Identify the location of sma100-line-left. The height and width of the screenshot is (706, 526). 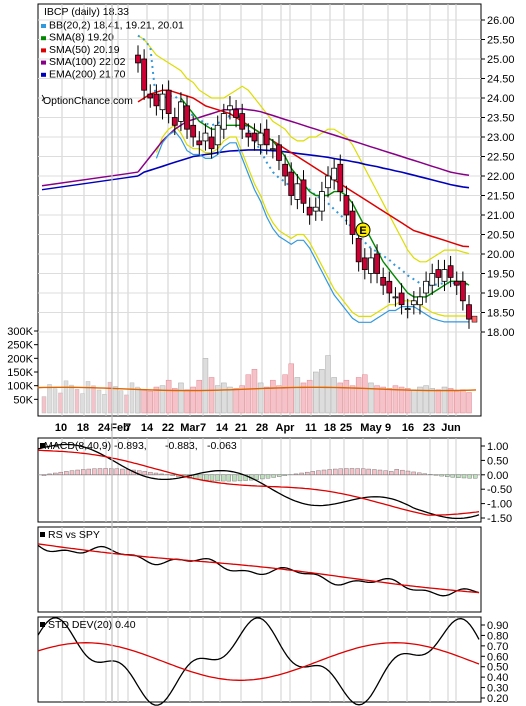
(90, 179).